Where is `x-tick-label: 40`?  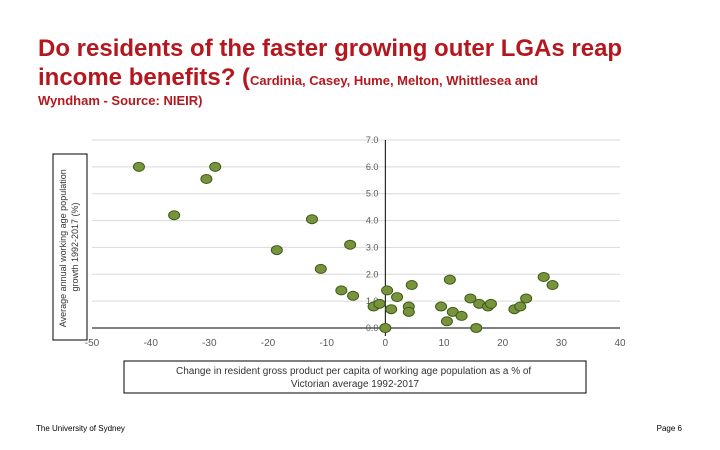
x-tick-label: 40 is located at coordinates (620, 343).